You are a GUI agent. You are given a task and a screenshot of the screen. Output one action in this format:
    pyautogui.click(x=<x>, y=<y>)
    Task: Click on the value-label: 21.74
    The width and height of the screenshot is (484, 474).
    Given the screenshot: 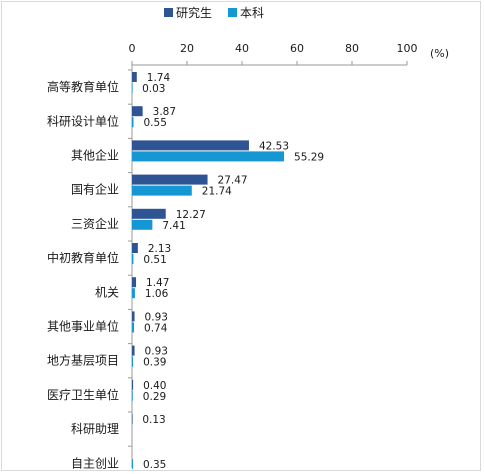 What is the action you would take?
    pyautogui.click(x=217, y=192)
    